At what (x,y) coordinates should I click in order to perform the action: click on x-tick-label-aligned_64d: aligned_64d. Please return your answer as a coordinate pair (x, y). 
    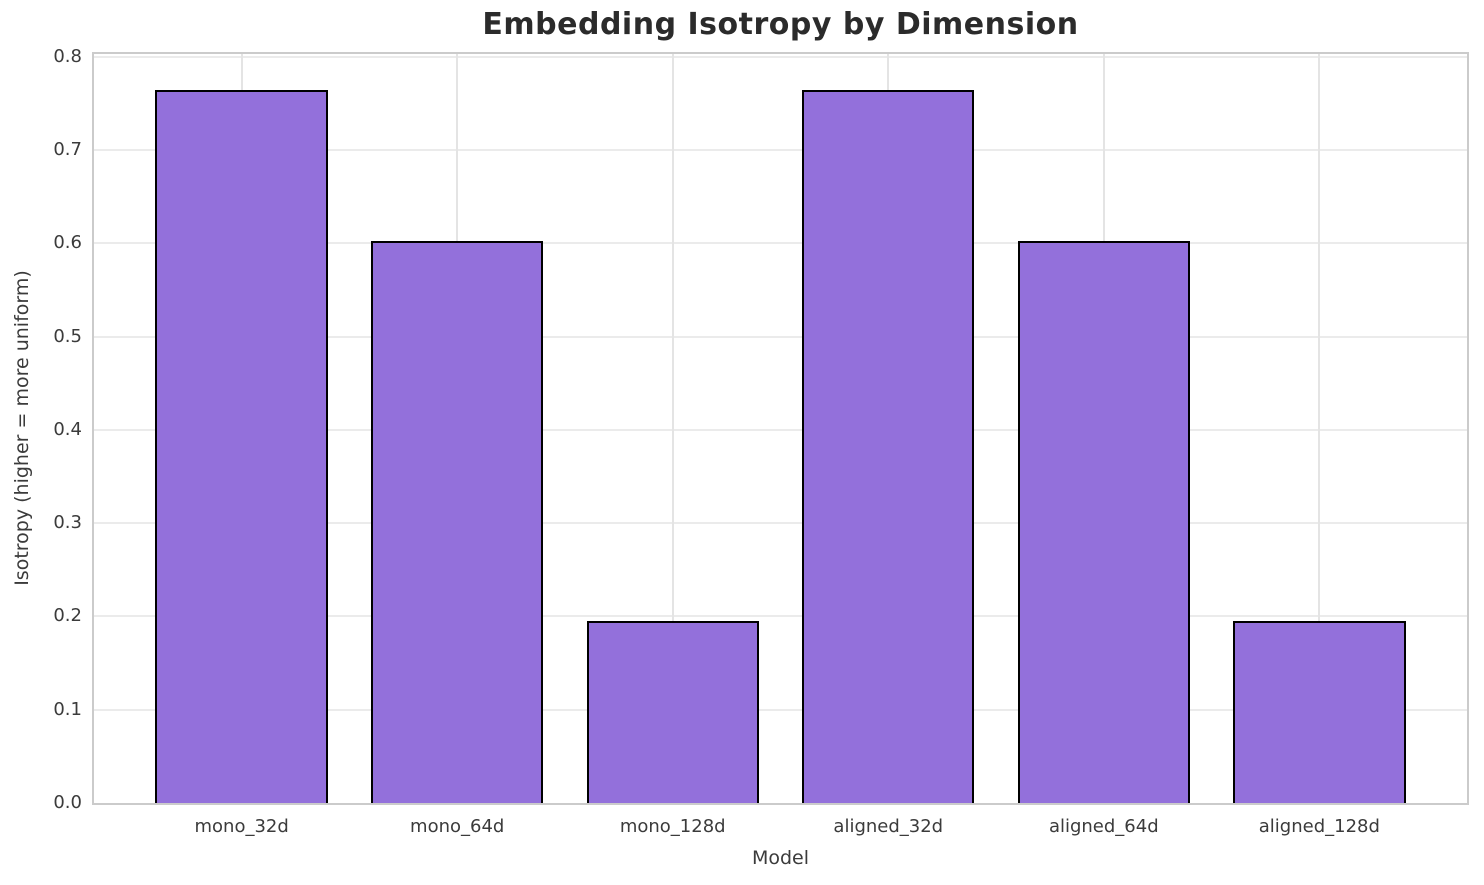
    Looking at the image, I should click on (1103, 826).